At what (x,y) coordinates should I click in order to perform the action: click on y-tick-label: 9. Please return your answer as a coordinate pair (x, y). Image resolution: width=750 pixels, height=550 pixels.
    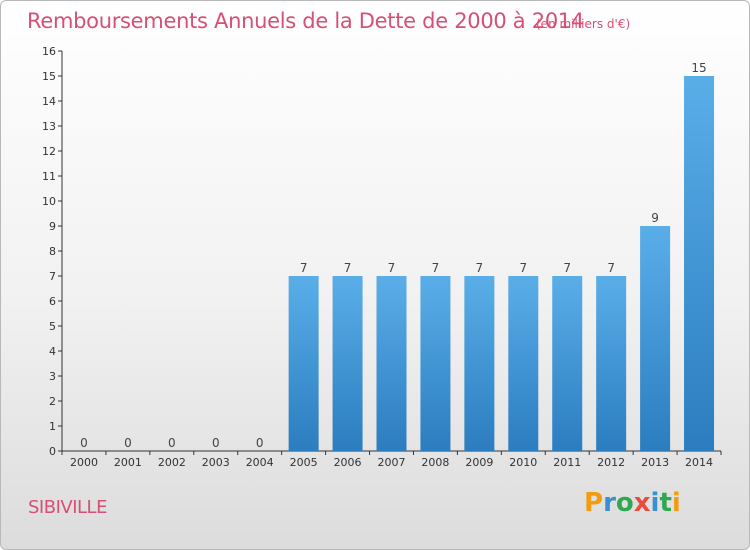
    Looking at the image, I should click on (52, 226).